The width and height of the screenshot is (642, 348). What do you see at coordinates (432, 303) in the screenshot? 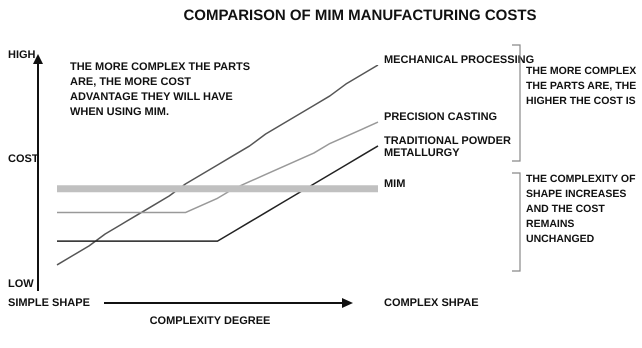
I see `annotation: COMPLEX SHPAE` at bounding box center [432, 303].